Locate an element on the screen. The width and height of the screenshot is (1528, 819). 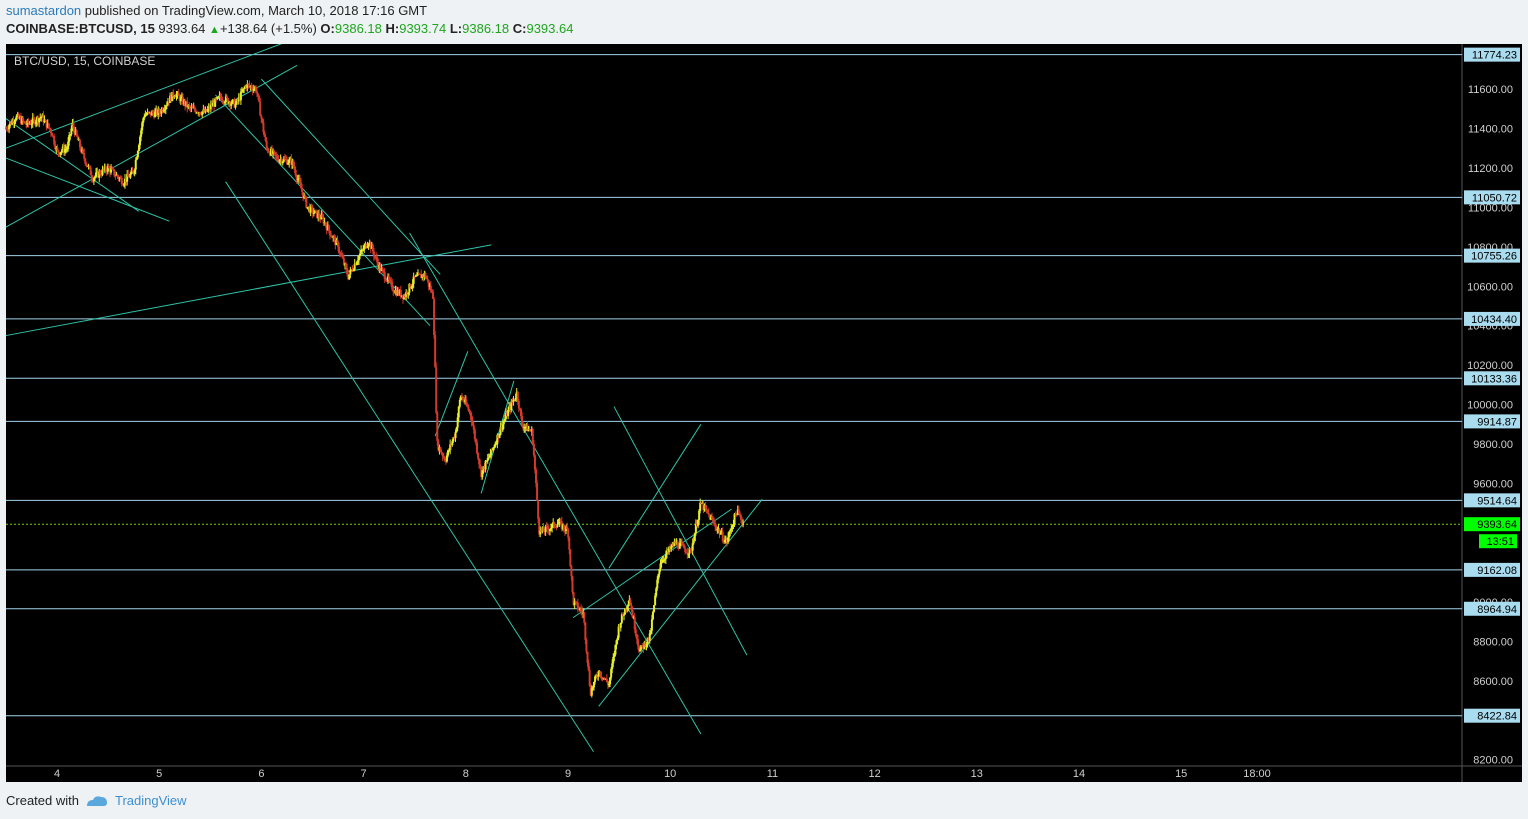
price-axis is located at coordinates (1492, 405).